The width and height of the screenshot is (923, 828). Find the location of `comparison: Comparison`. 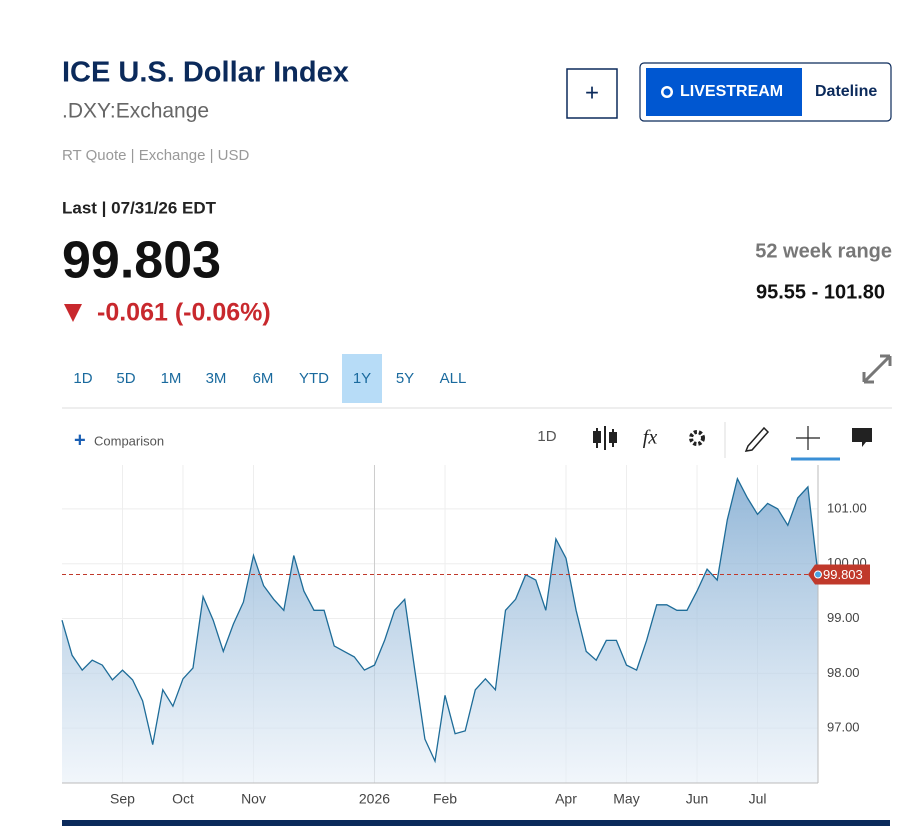

comparison: Comparison is located at coordinates (129, 440).